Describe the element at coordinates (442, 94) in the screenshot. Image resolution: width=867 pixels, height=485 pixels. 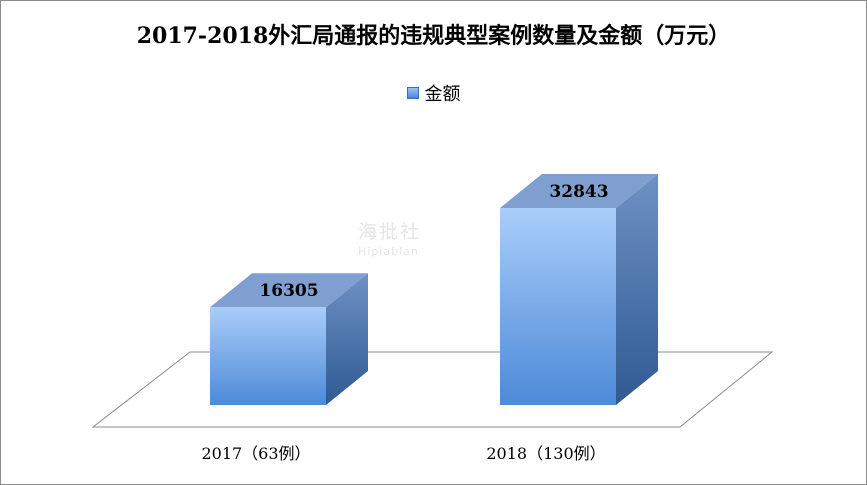
I see `legend-label: 金额` at that location.